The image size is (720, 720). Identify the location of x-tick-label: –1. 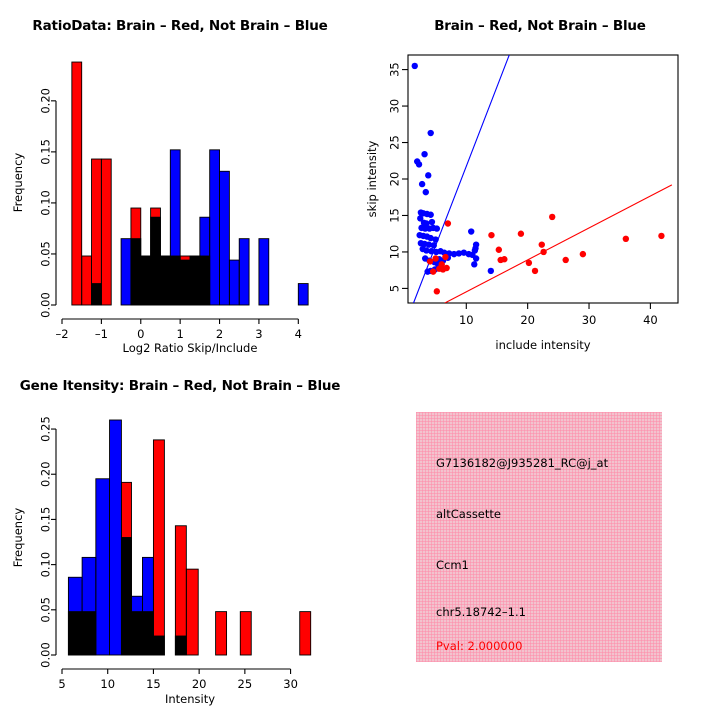
(101, 334).